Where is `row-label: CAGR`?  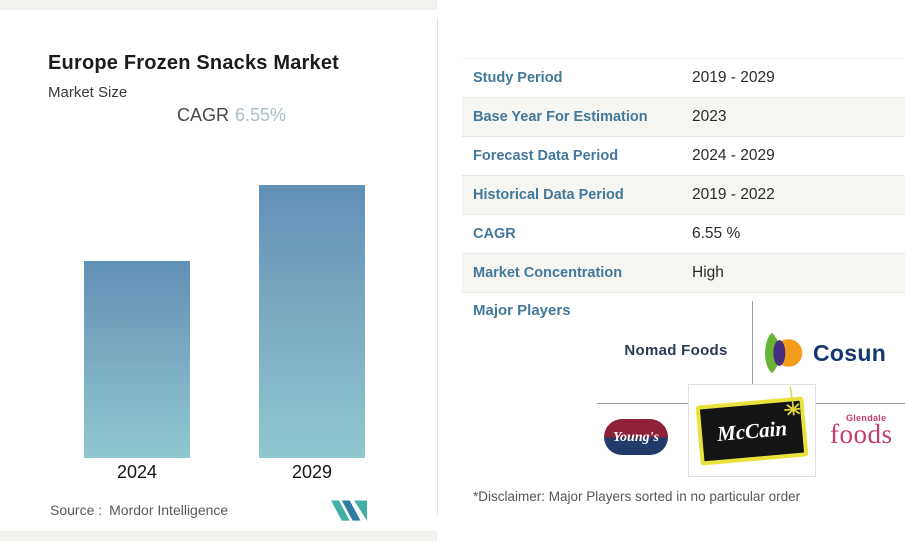
row-label: CAGR is located at coordinates (494, 234).